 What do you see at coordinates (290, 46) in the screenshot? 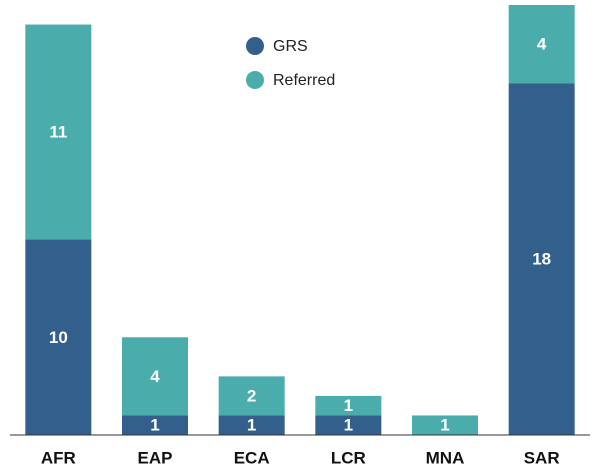
I see `legend-label: GRS` at bounding box center [290, 46].